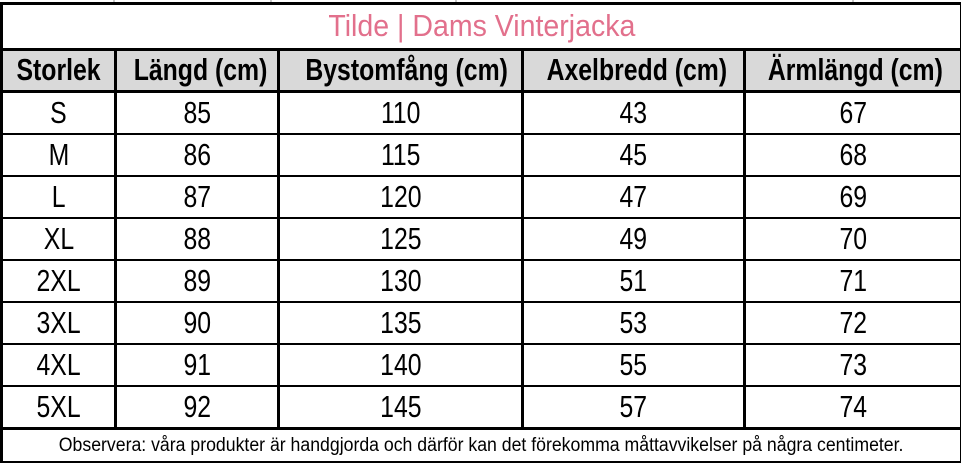 This screenshot has height=463, width=961. I want to click on cell-sleeve: 67, so click(851, 112).